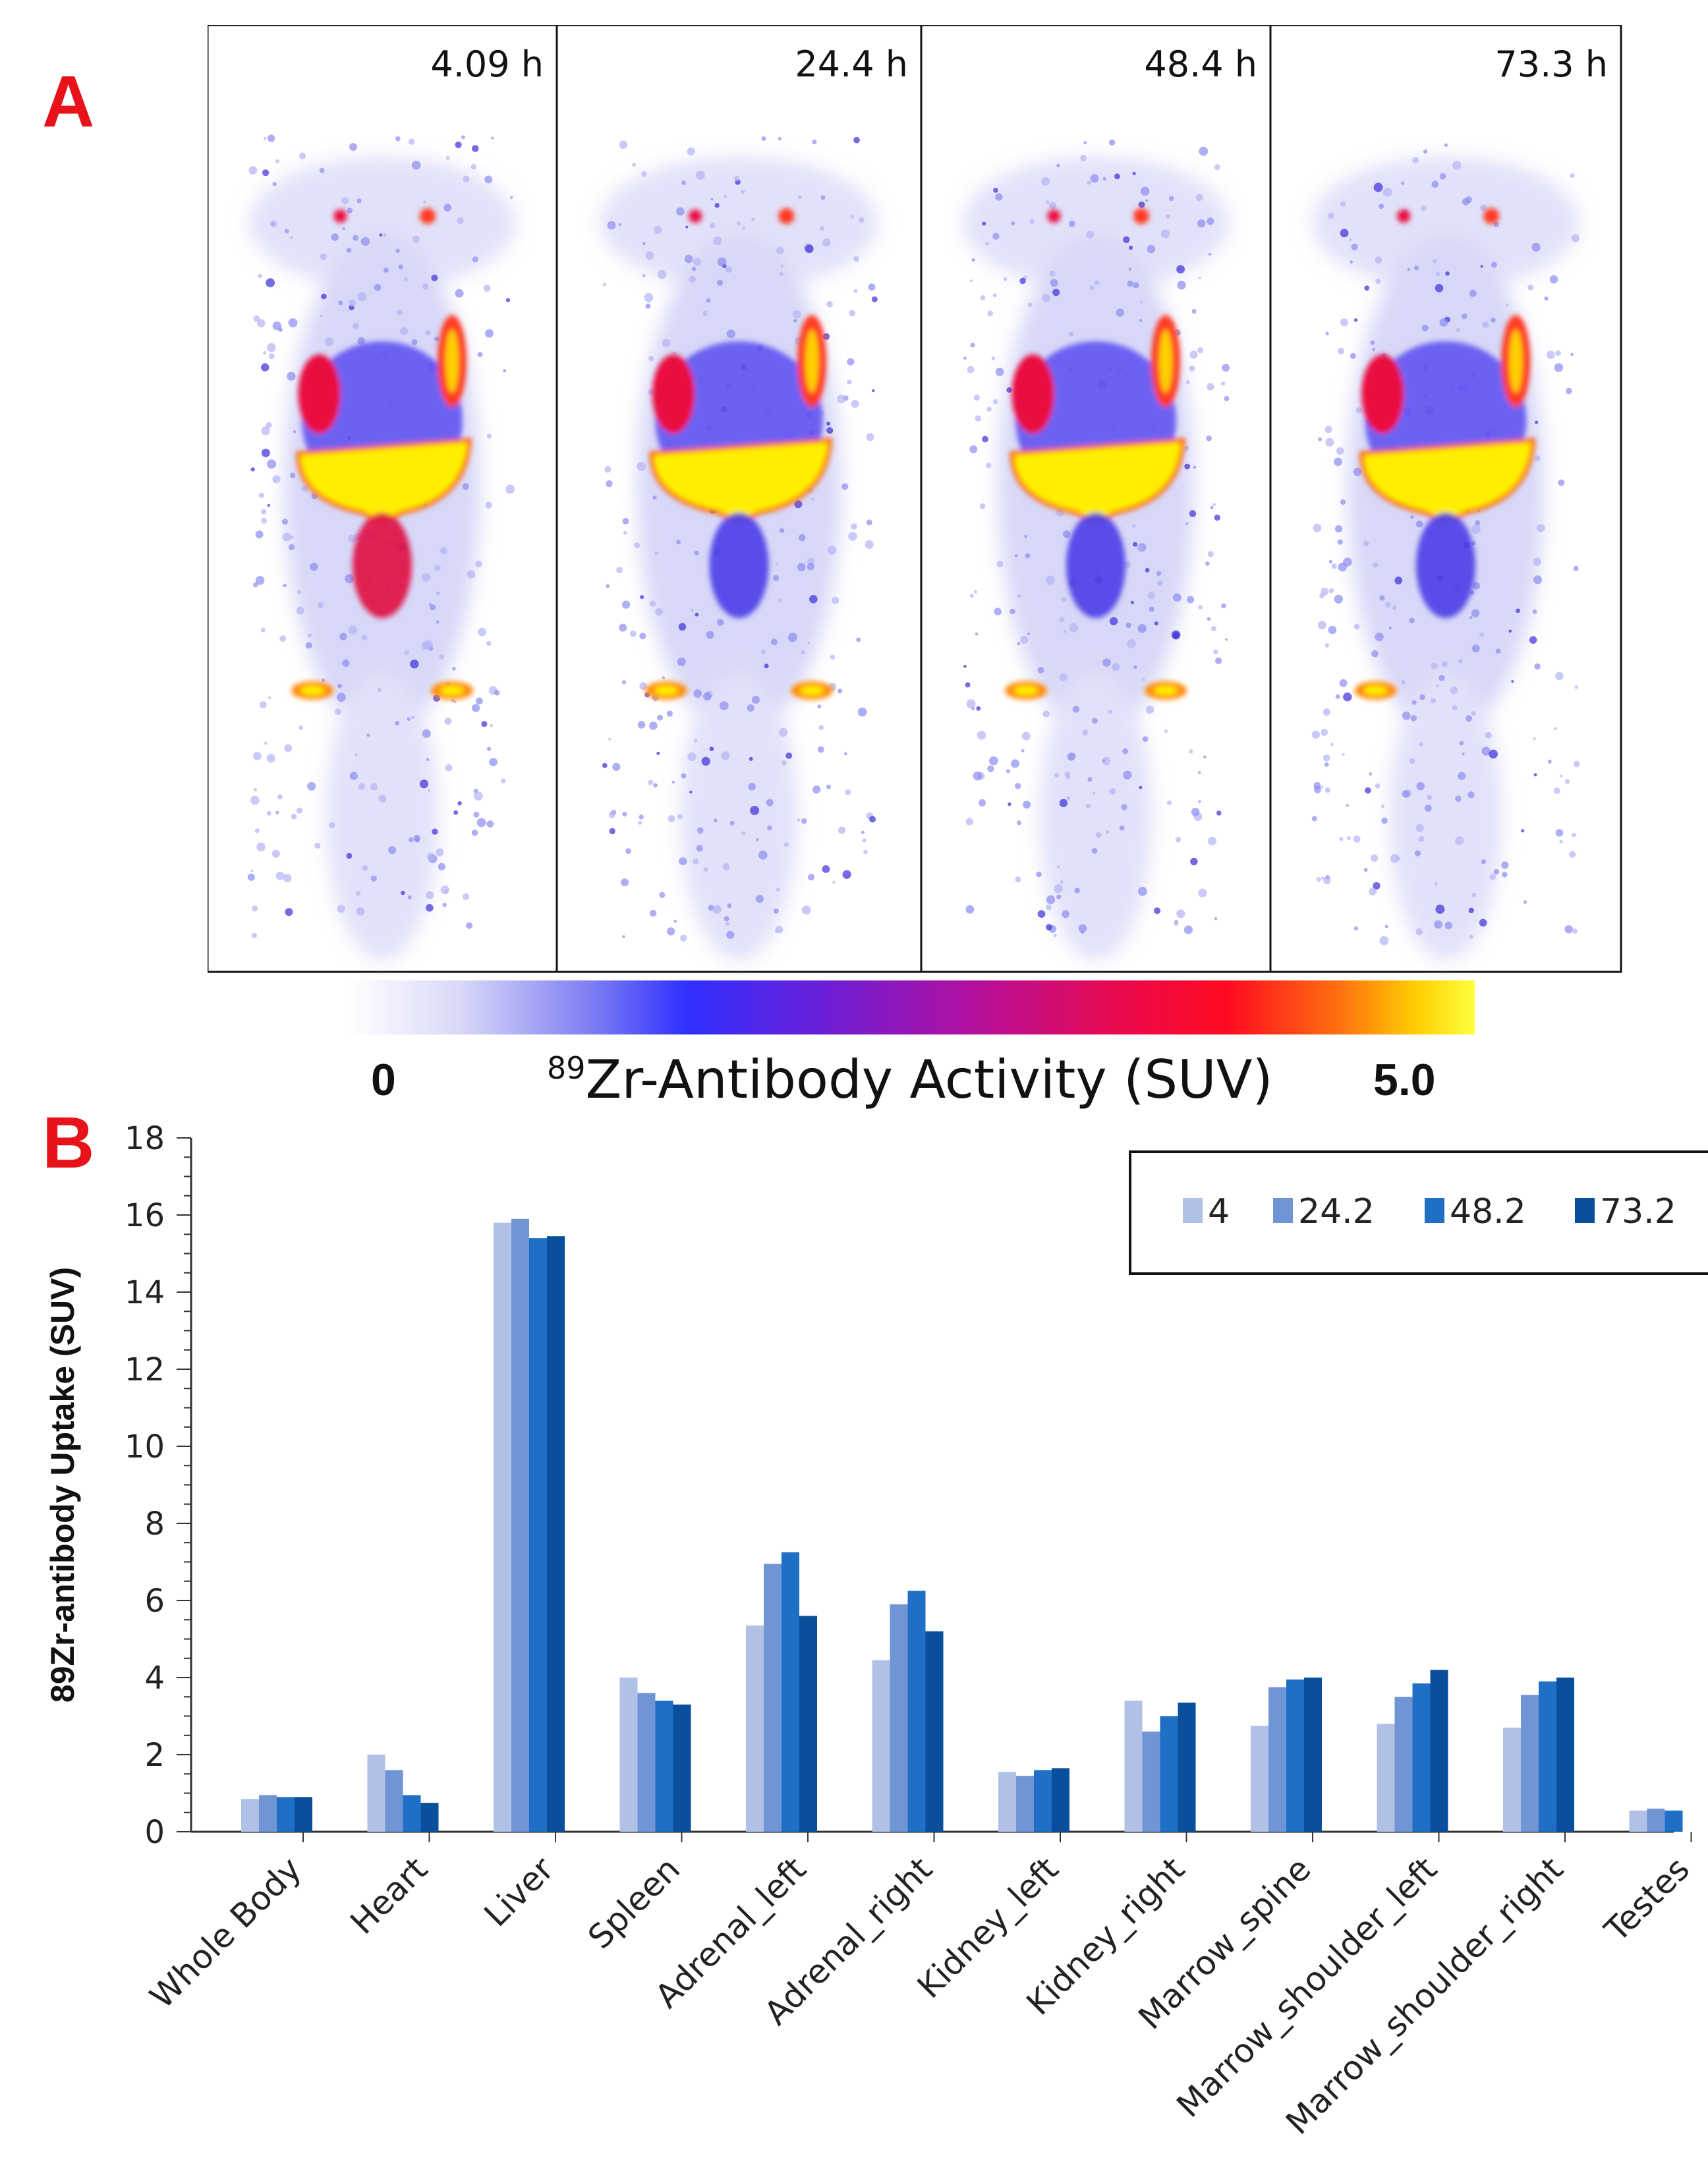  I want to click on y-tick-label: 4, so click(154, 1678).